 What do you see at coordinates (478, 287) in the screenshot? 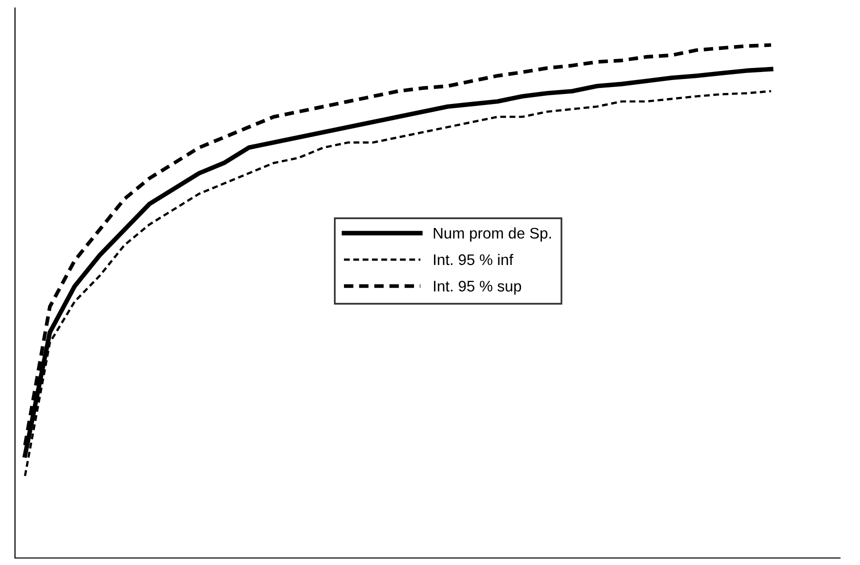
I see `legend-label: Int. 95 % sup` at bounding box center [478, 287].